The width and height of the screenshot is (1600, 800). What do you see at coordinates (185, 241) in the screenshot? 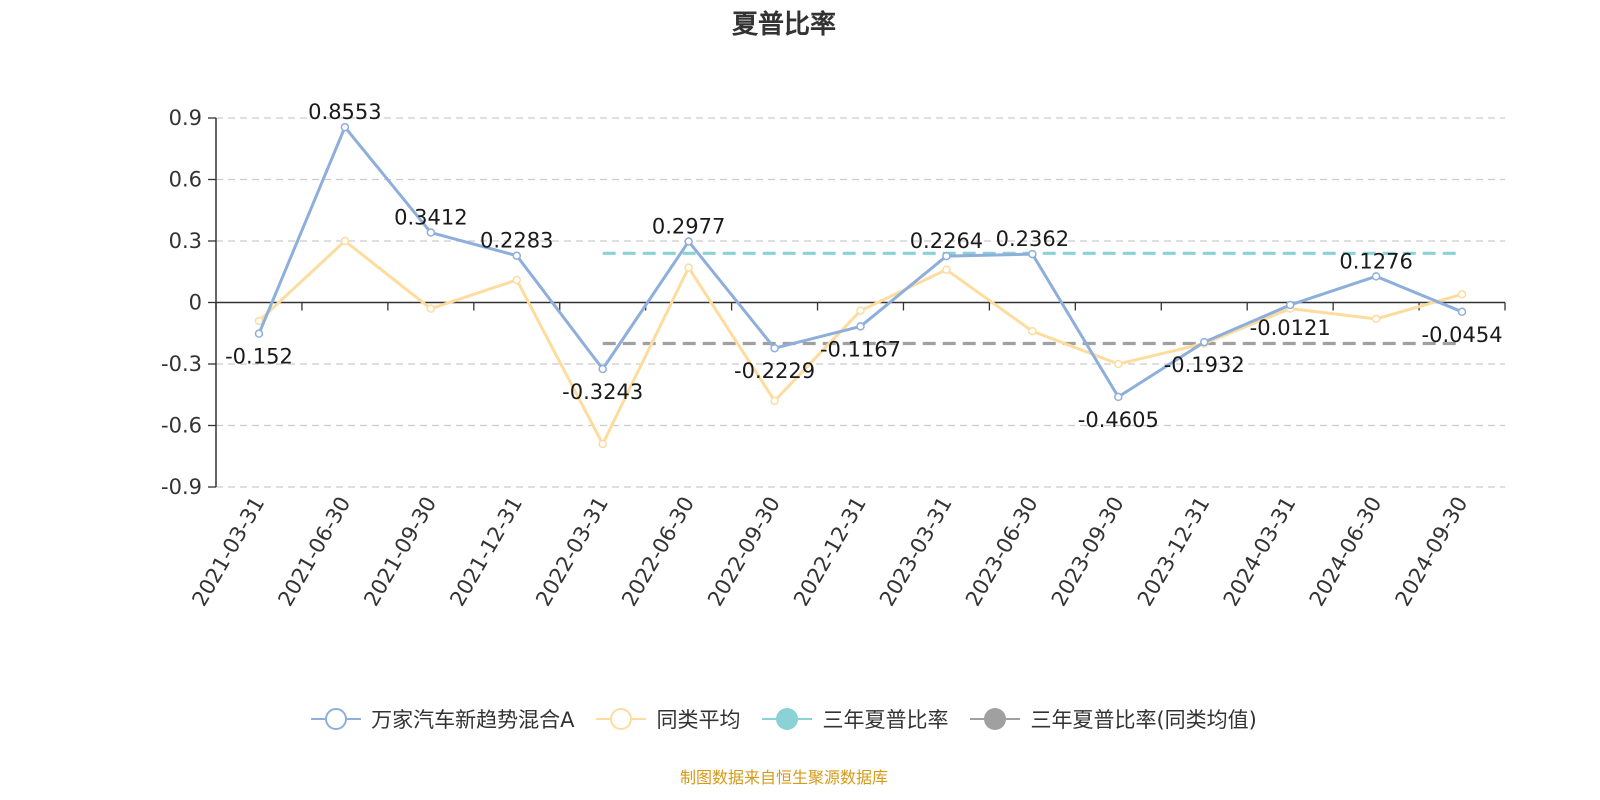
I see `y-tick-label: 0.3` at bounding box center [185, 241].